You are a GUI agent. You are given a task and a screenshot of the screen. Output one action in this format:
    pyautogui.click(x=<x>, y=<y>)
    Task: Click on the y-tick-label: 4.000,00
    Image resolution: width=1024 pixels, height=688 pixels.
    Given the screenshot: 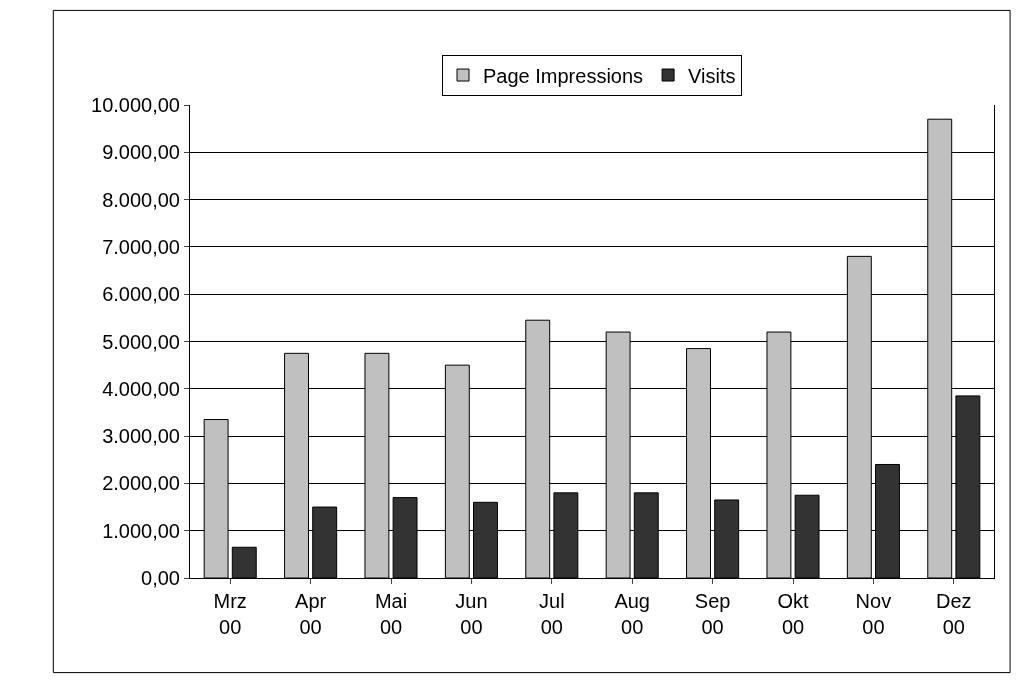 What is the action you would take?
    pyautogui.click(x=141, y=388)
    